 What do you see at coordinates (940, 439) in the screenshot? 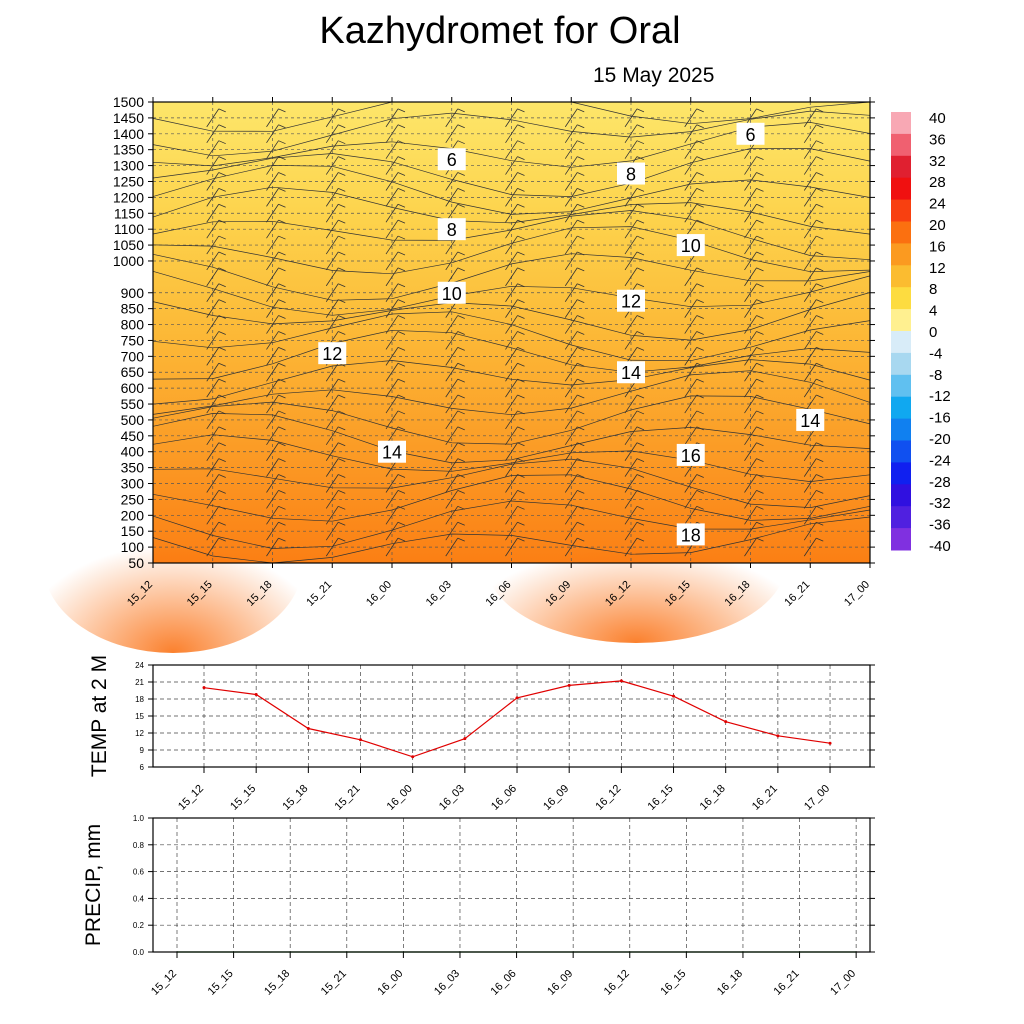
I see `colorbar-label: -20` at bounding box center [940, 439].